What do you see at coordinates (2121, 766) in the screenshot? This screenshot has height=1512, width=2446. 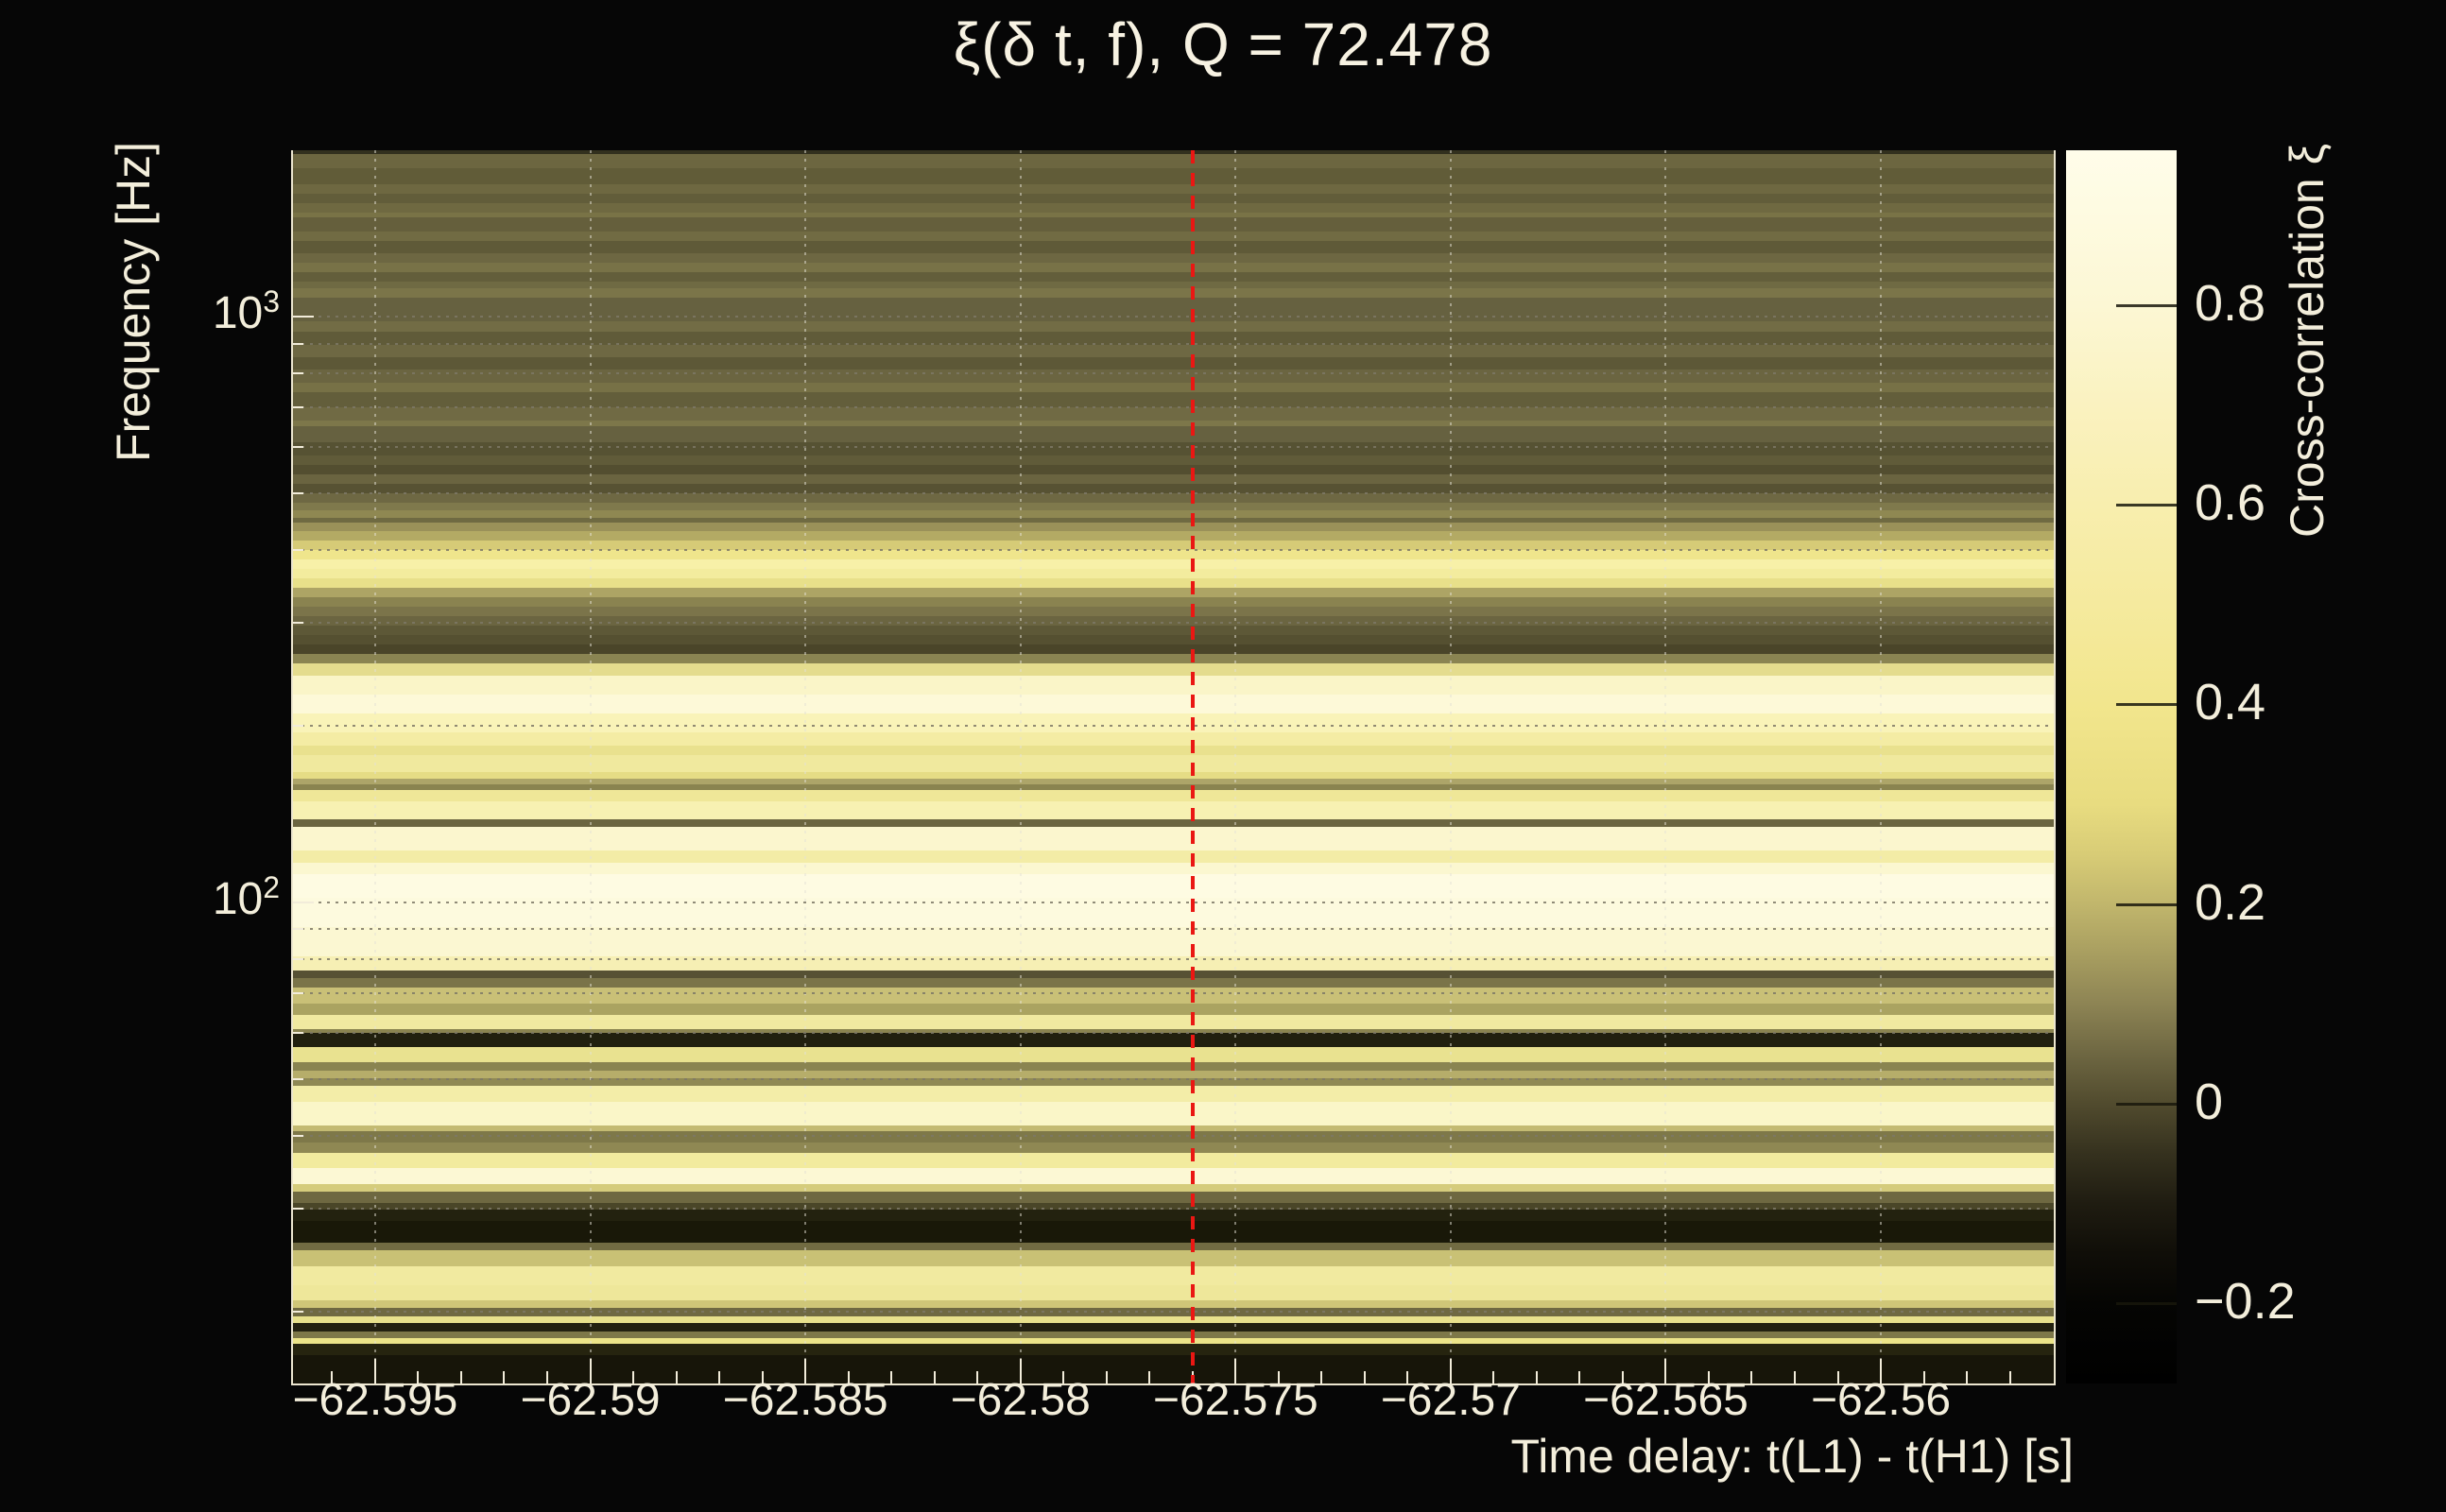 I see `colorbar` at bounding box center [2121, 766].